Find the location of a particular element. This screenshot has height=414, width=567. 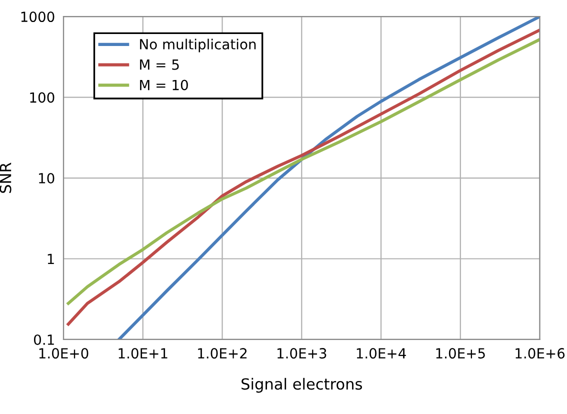

y-axis-title: SNR is located at coordinates (6, 177).